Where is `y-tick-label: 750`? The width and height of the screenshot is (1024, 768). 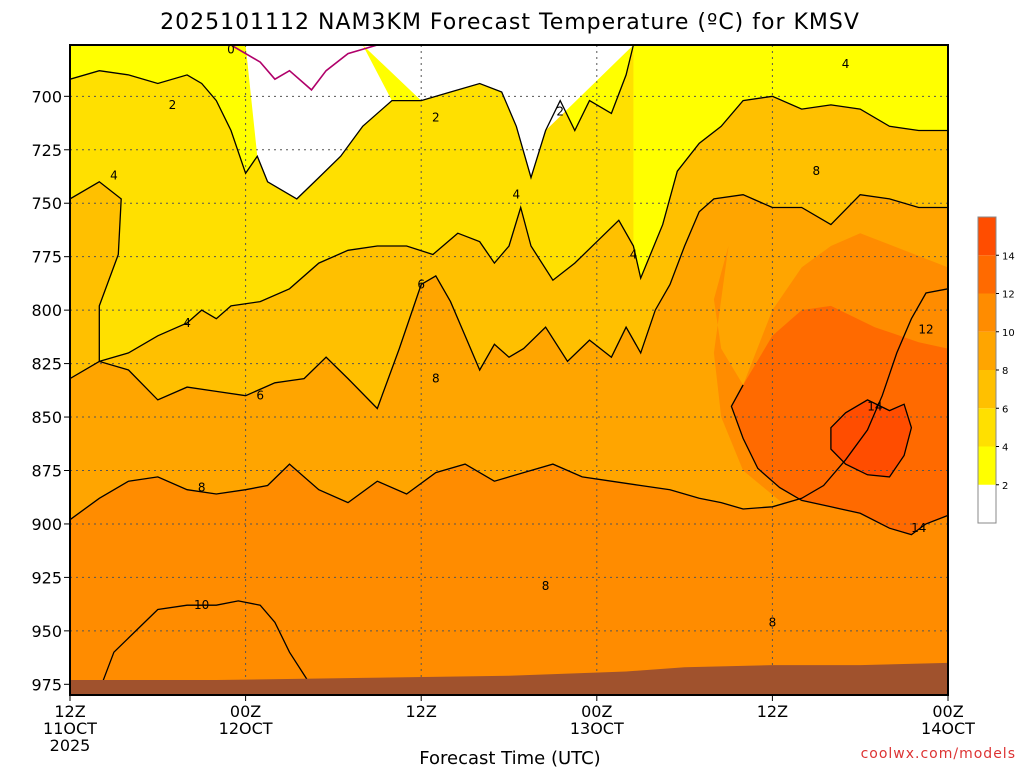
y-tick-label: 750 is located at coordinates (46, 203).